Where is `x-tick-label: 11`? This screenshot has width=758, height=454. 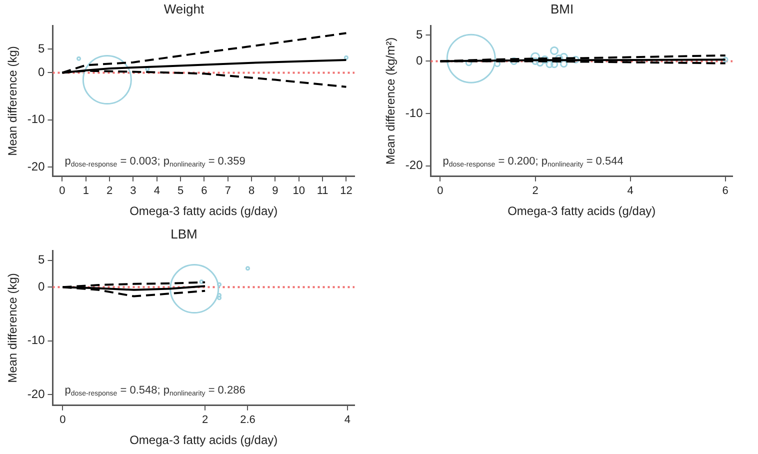
x-tick-label: 11 is located at coordinates (322, 191).